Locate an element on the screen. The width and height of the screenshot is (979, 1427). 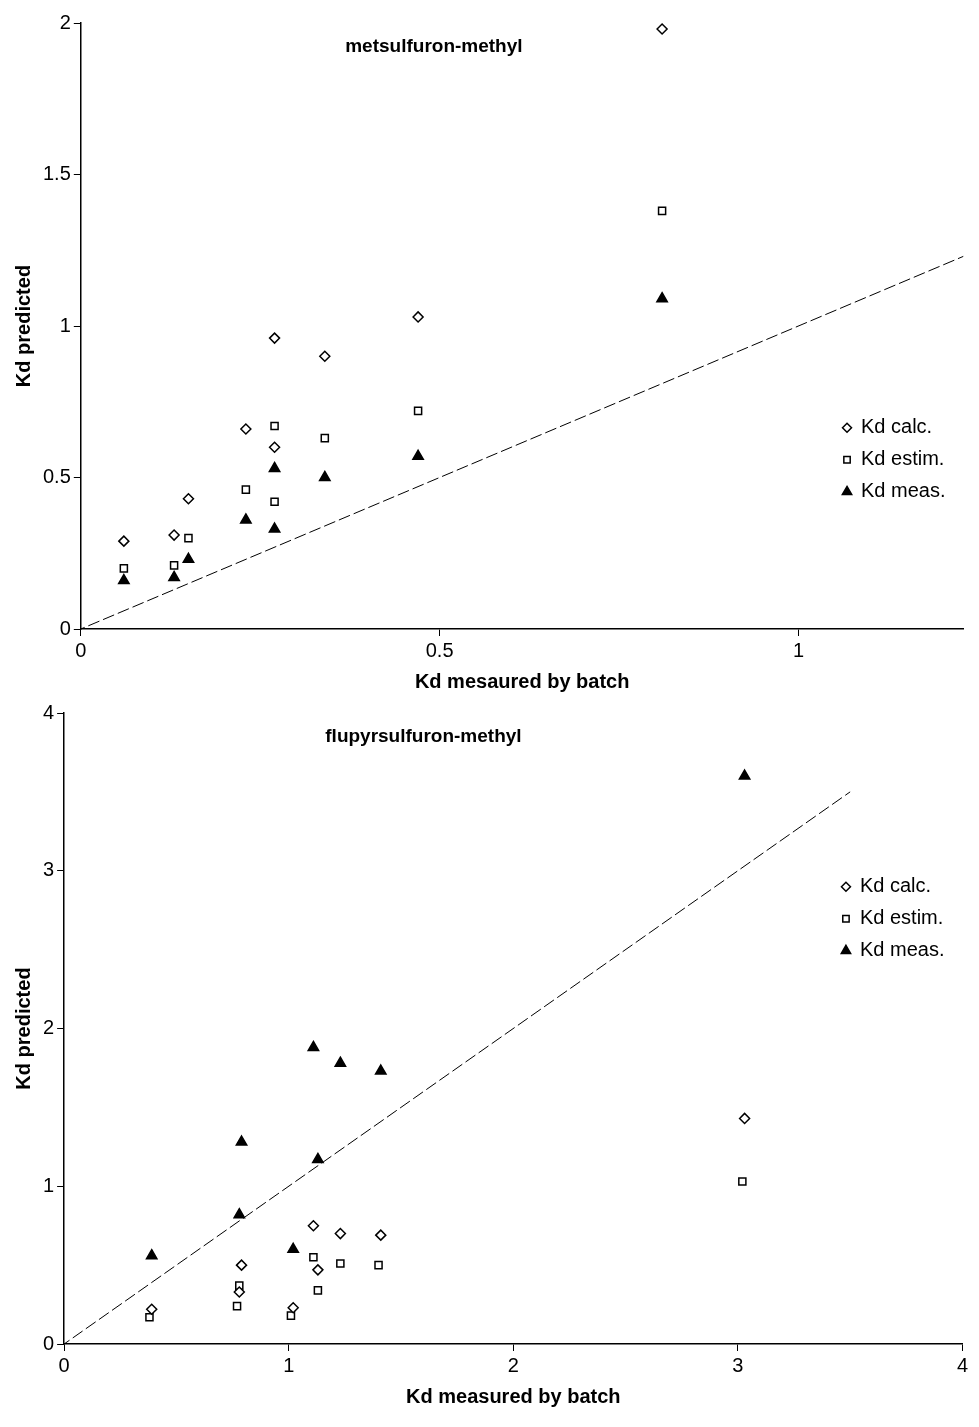
x-tick-label: 4 is located at coordinates (962, 1364).